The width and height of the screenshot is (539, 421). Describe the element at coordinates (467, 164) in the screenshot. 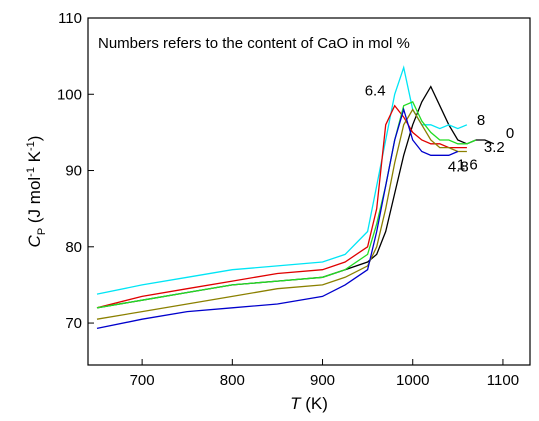

I see `series-label: 1.6` at that location.